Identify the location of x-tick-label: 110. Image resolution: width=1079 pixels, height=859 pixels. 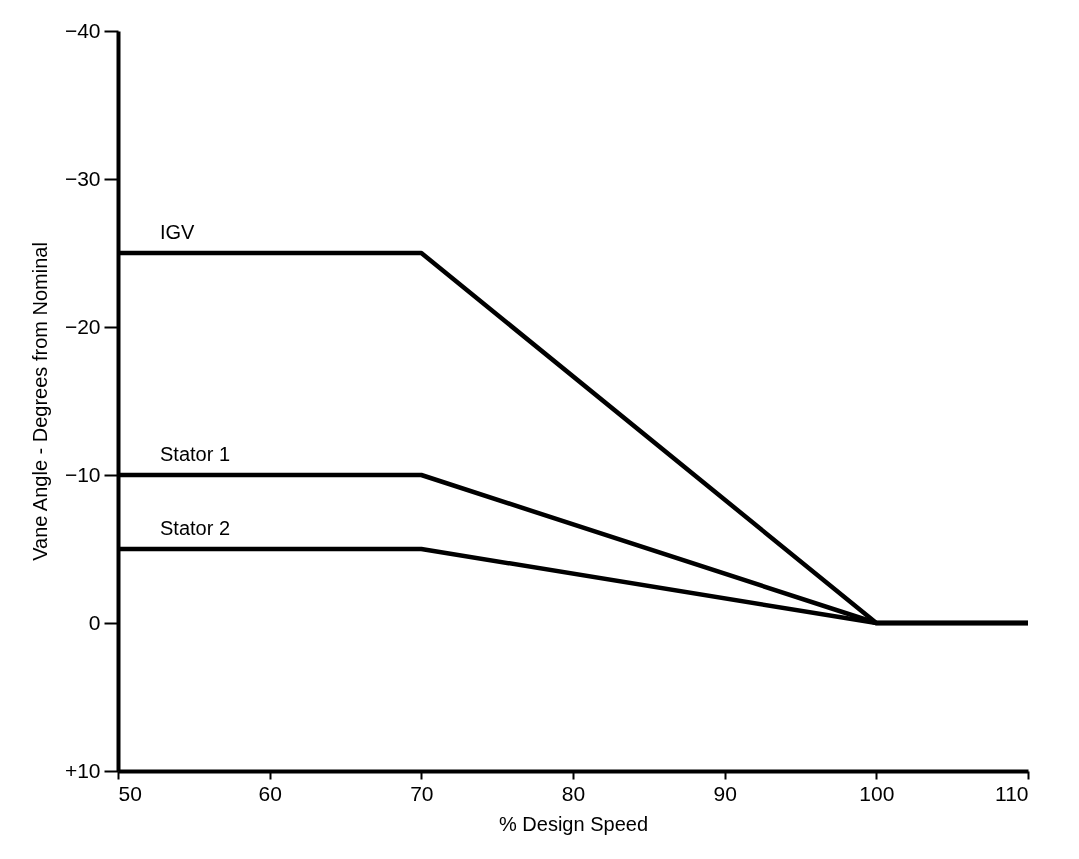
(1012, 793).